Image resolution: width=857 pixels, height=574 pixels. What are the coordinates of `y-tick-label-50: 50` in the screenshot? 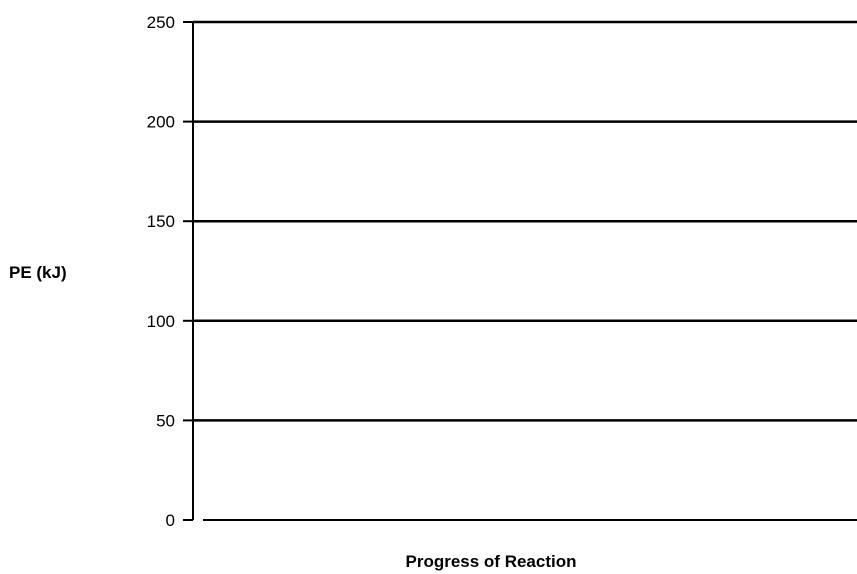 It's located at (165, 420).